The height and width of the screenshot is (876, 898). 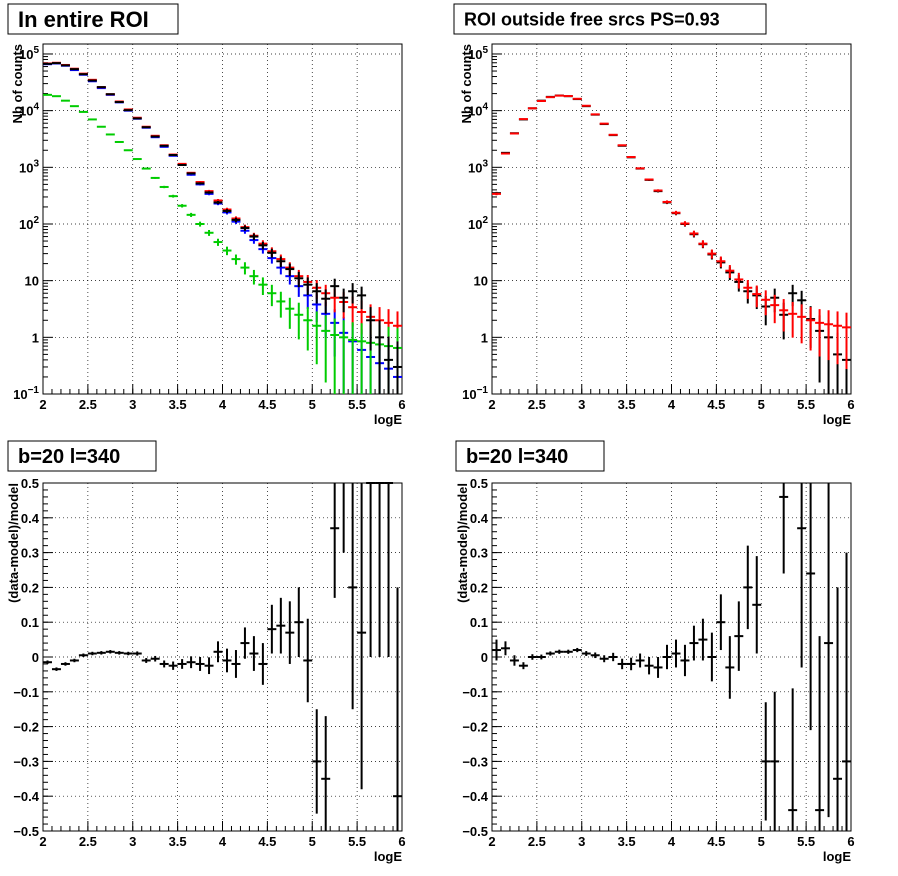 I want to click on x-tick-label: 4, so click(x=672, y=841).